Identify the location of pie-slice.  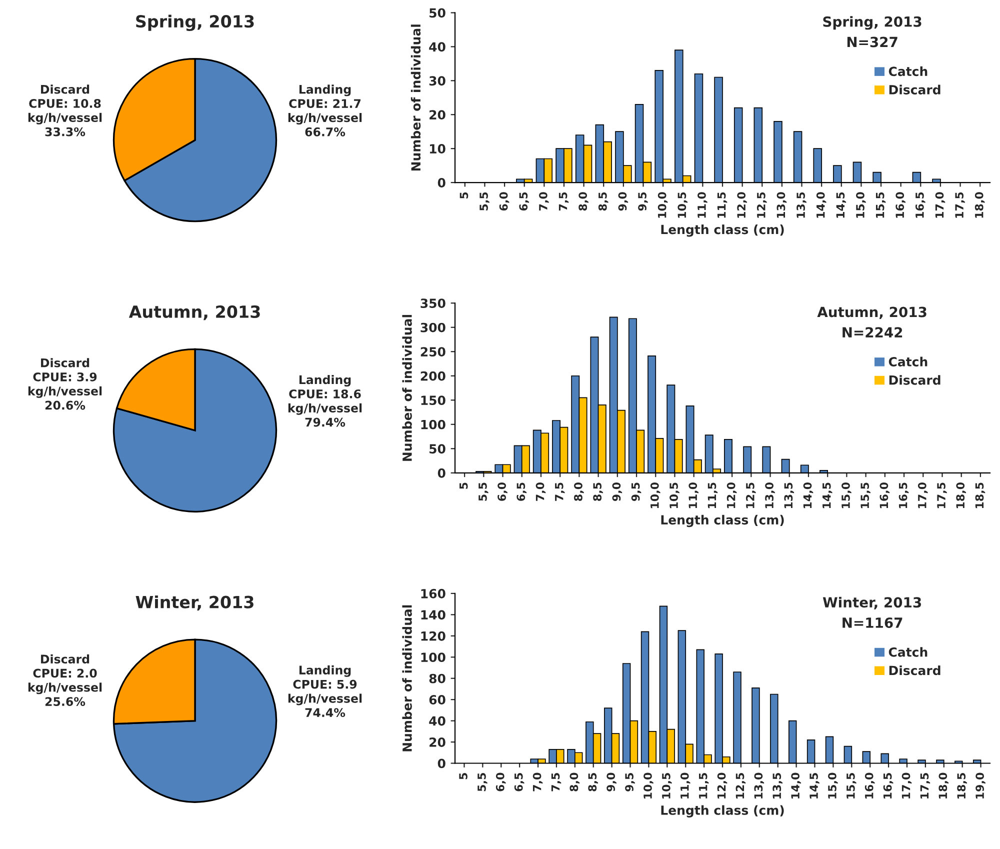
(195, 430).